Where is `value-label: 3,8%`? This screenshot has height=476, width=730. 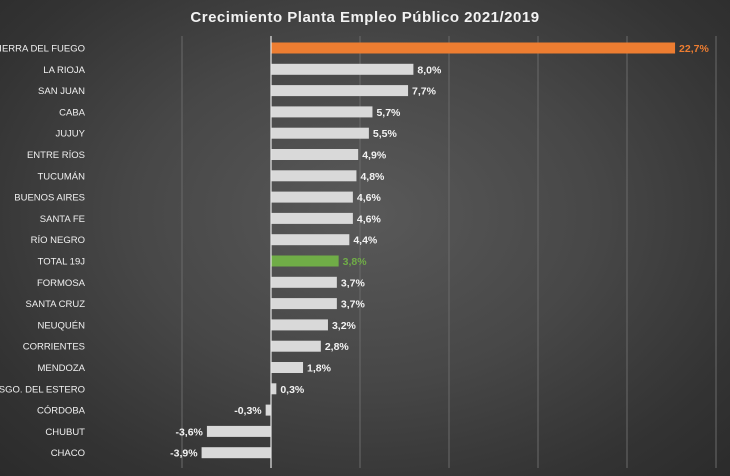
value-label: 3,8% is located at coordinates (355, 262).